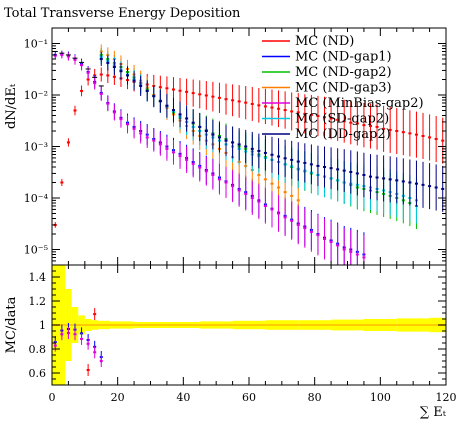 Image resolution: width=461 pixels, height=422 pixels. What do you see at coordinates (343, 72) in the screenshot?
I see `legend-entry: MC (ND-gap2)` at bounding box center [343, 72].